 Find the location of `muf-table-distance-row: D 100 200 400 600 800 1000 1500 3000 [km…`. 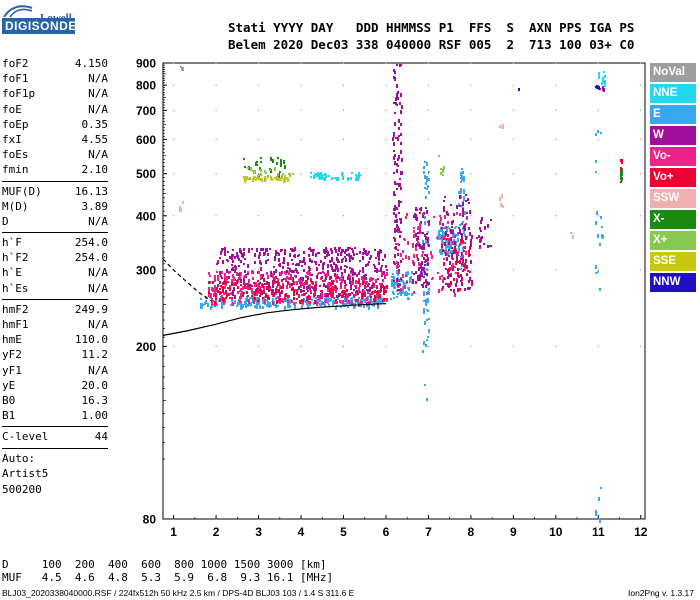

muf-table-distance-row: D 100 200 400 600 800 1000 1500 3000 [km… is located at coordinates (164, 564).